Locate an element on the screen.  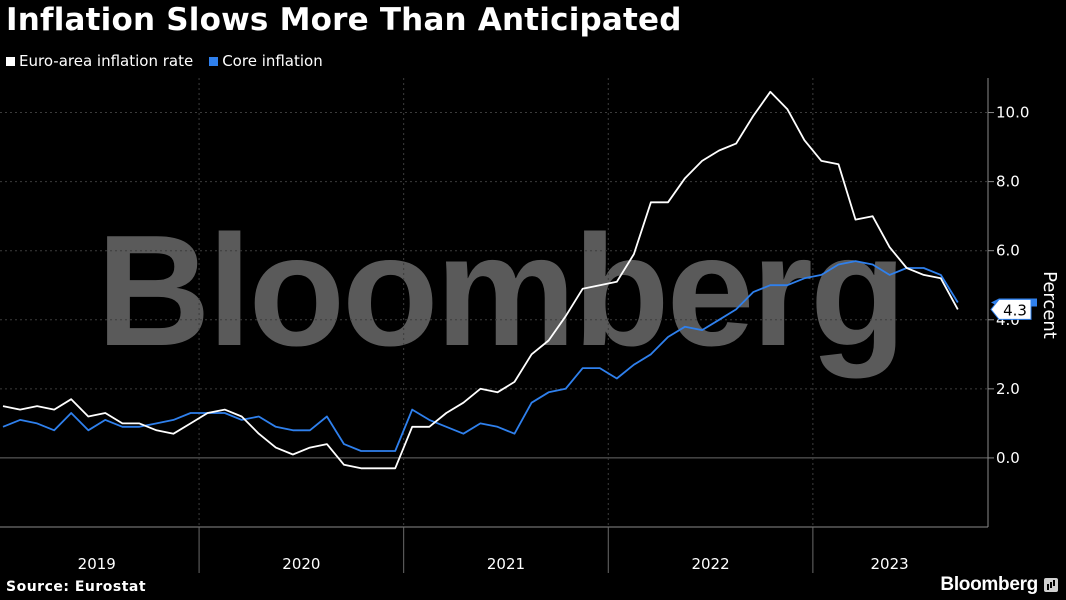
headline-last-tag is located at coordinates (1011, 309).